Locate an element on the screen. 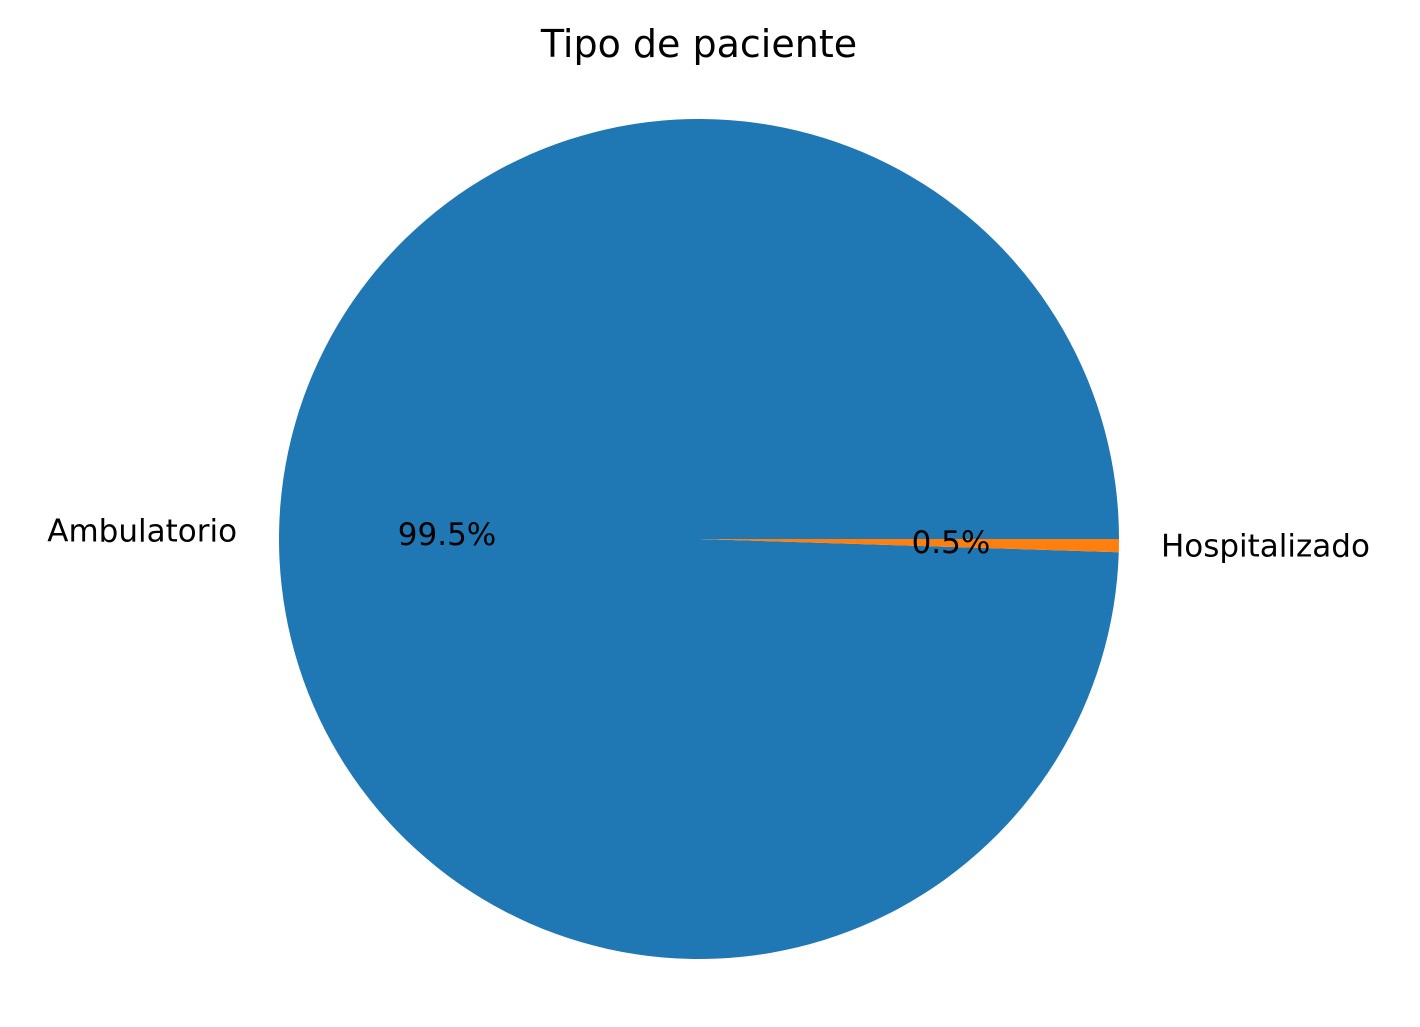  slice-label-hospitalizado: Hospitalizado is located at coordinates (1265, 546).